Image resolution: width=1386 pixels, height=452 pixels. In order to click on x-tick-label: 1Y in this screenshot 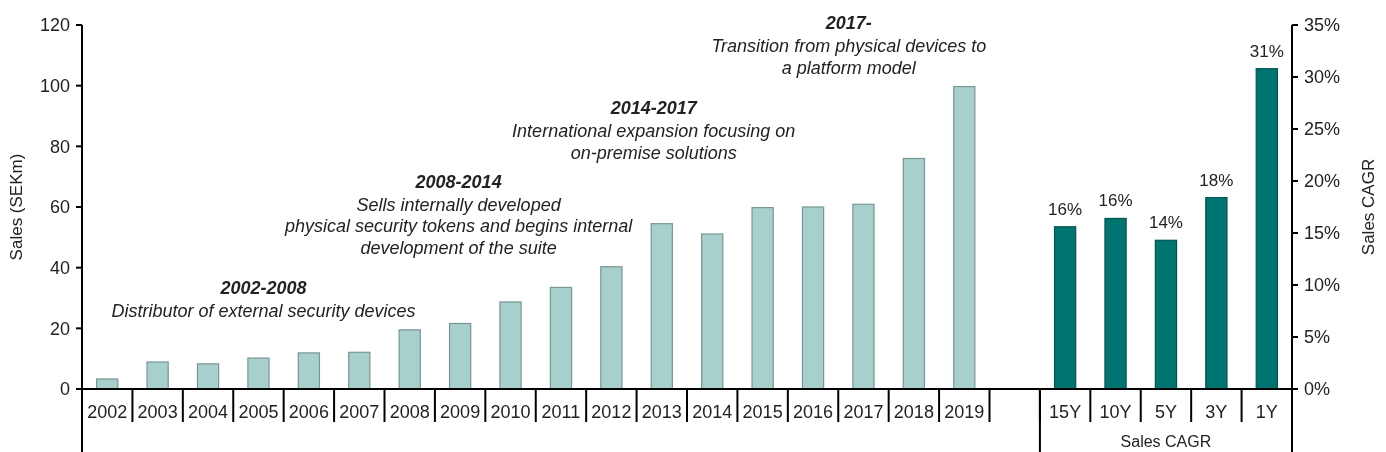, I will do `click(1266, 412)`.